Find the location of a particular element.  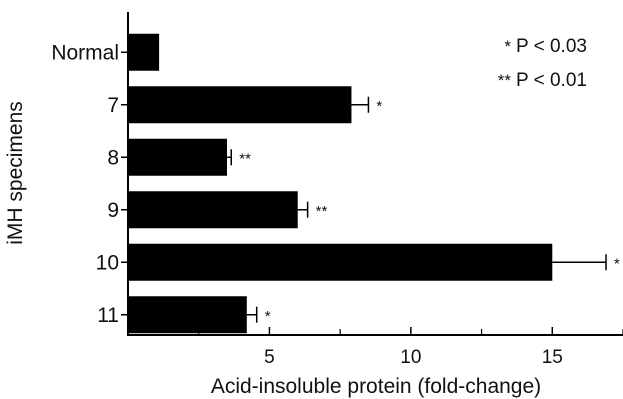

y-tick-label: Normal is located at coordinates (85, 52).